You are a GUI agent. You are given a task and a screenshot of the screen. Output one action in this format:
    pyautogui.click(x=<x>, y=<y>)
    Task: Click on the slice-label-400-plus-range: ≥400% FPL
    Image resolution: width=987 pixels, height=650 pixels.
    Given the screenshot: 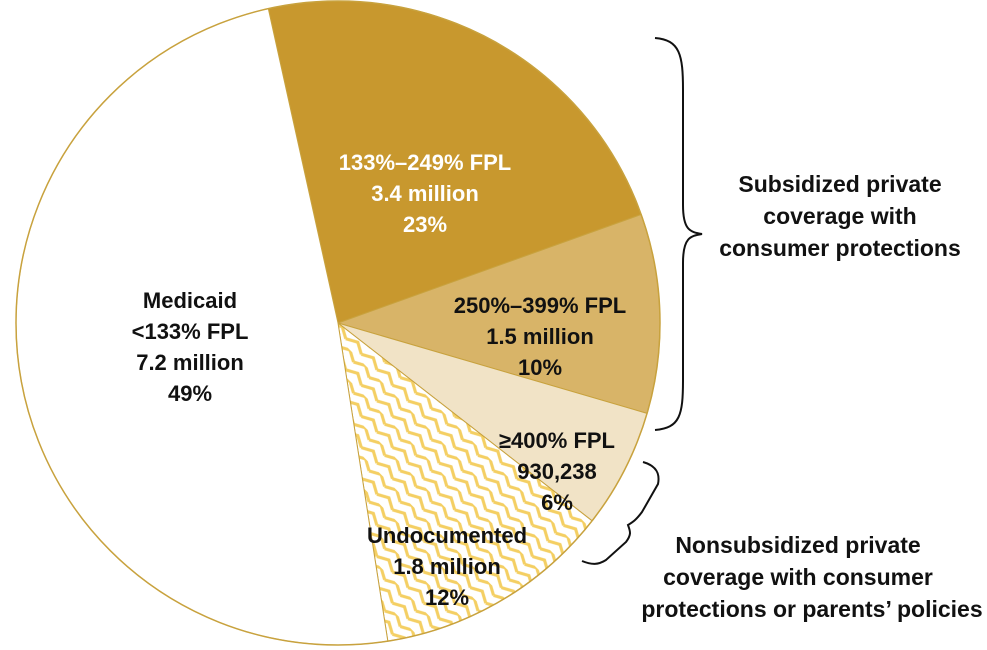 What is the action you would take?
    pyautogui.click(x=557, y=440)
    